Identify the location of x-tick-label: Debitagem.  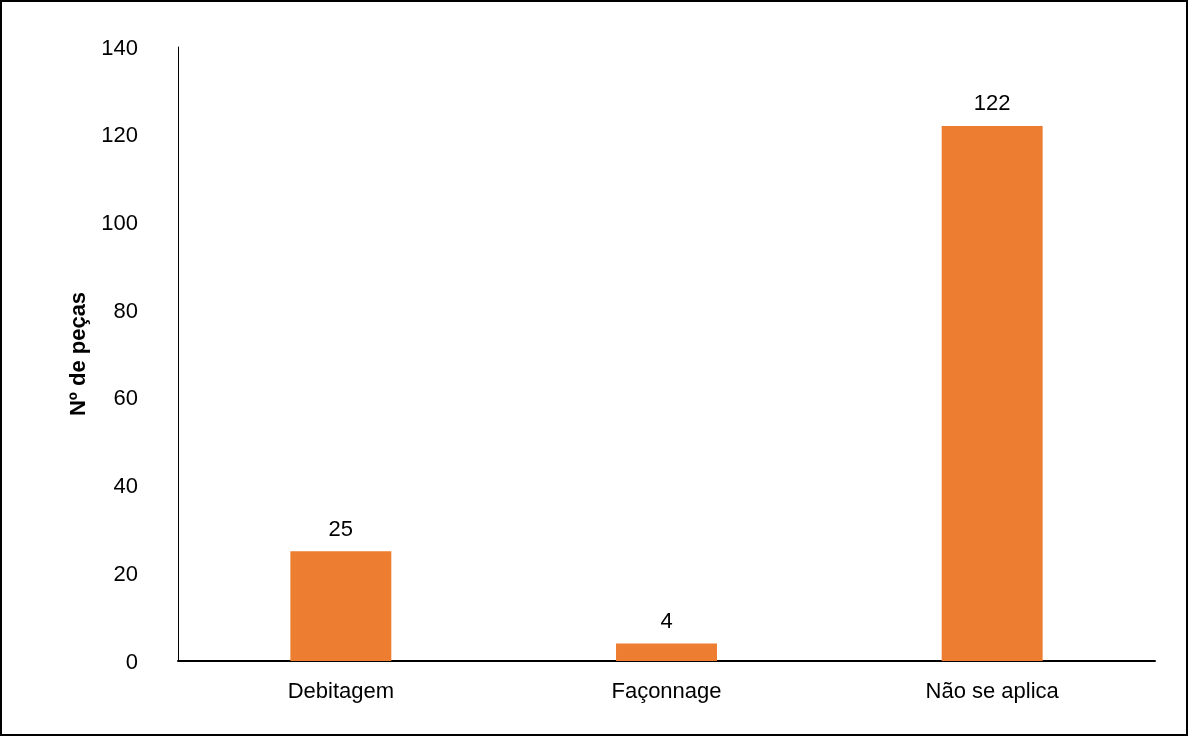
(341, 690).